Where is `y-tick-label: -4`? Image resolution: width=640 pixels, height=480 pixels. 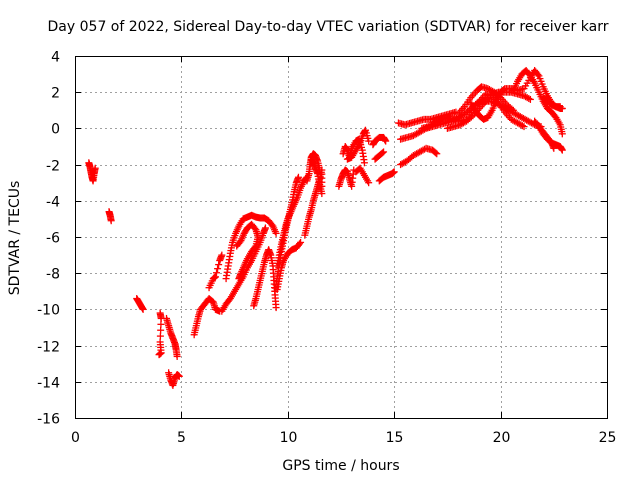 y-tick-label: -4 is located at coordinates (53, 203).